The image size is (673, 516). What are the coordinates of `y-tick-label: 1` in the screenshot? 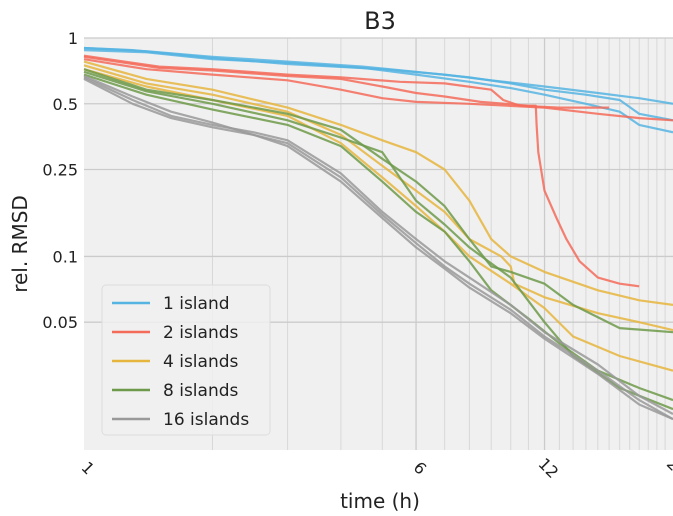 It's located at (73, 38).